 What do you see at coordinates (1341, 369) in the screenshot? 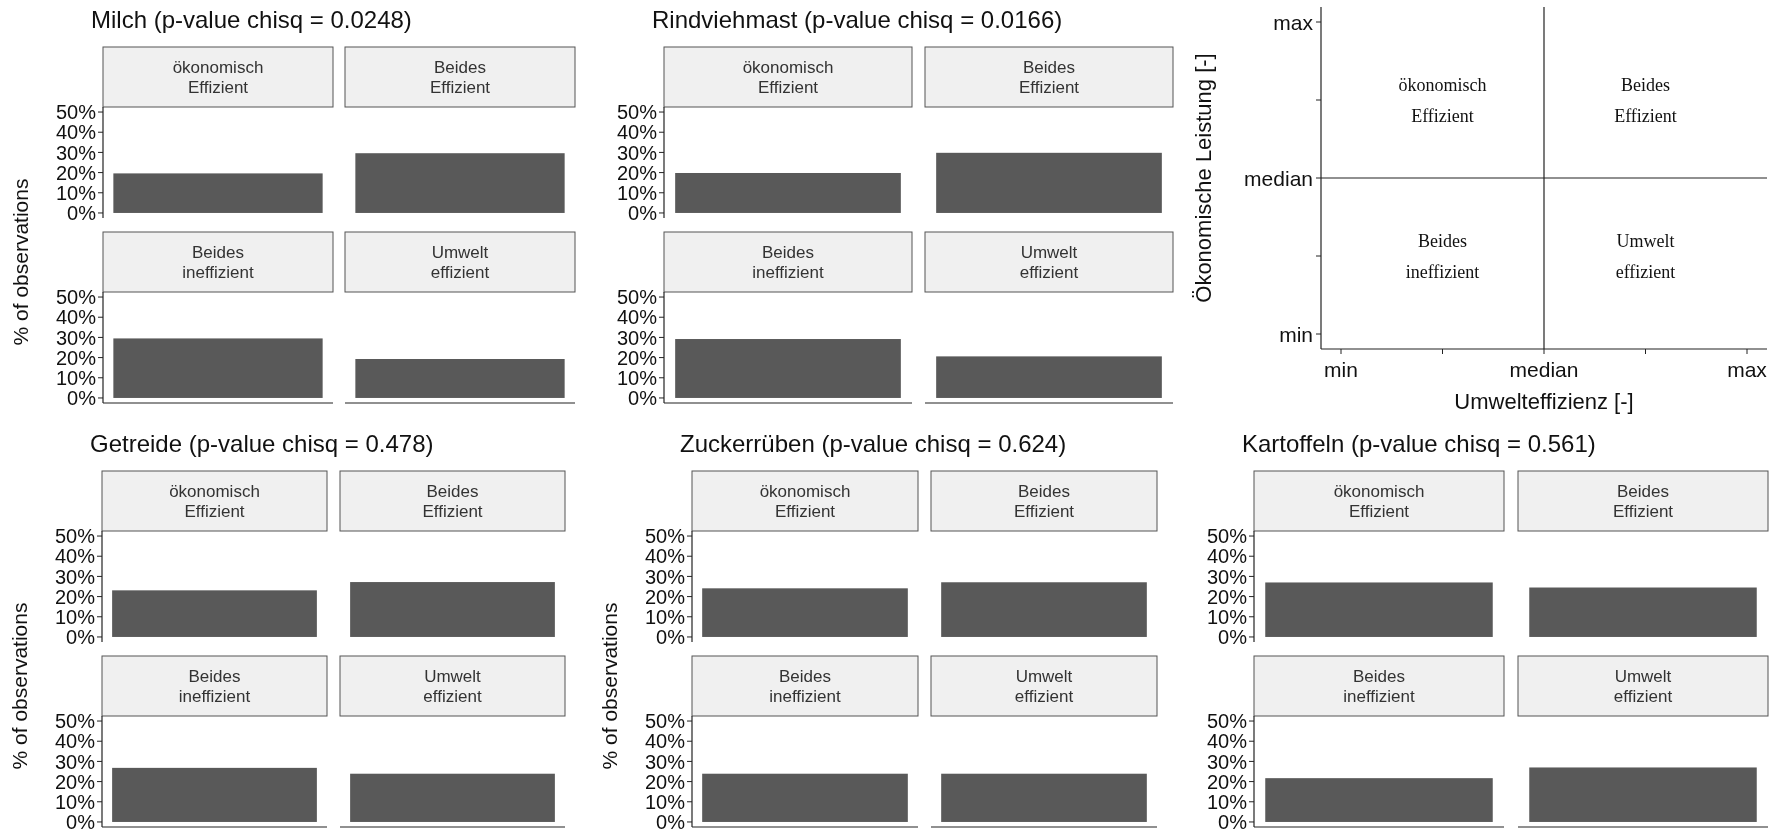
I see `category-label: min` at bounding box center [1341, 369].